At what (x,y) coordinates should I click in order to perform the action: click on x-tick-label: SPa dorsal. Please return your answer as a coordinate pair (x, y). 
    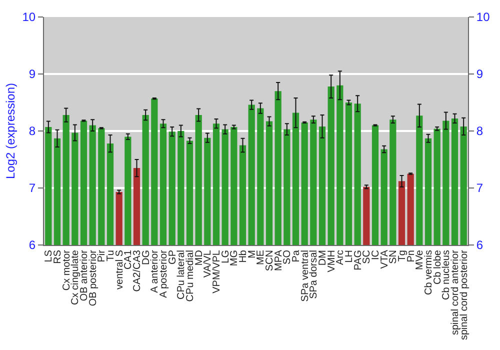
    Looking at the image, I should click on (314, 274).